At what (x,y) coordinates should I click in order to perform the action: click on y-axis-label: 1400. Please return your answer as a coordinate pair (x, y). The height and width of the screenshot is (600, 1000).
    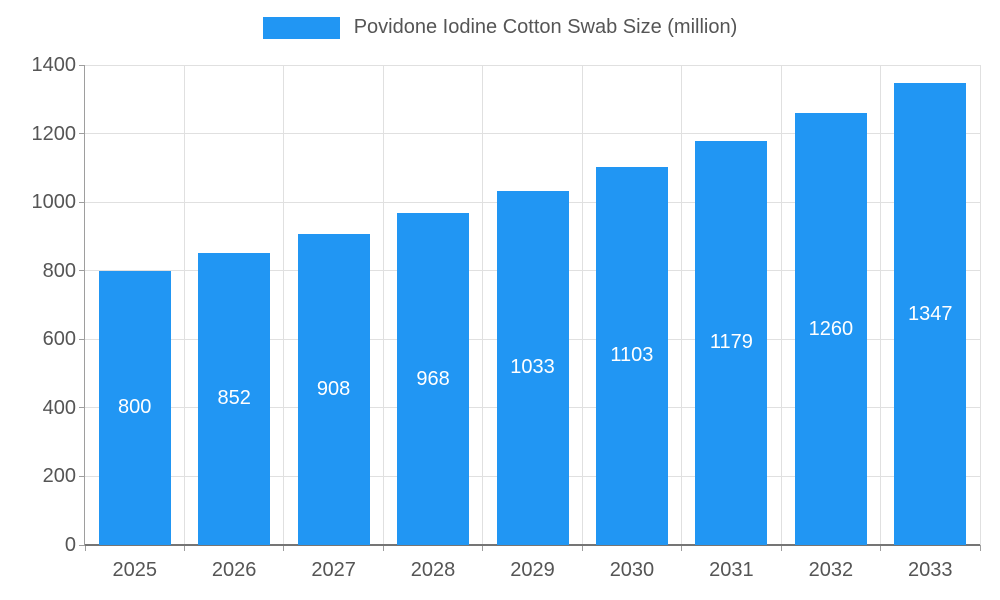
    Looking at the image, I should click on (54, 65).